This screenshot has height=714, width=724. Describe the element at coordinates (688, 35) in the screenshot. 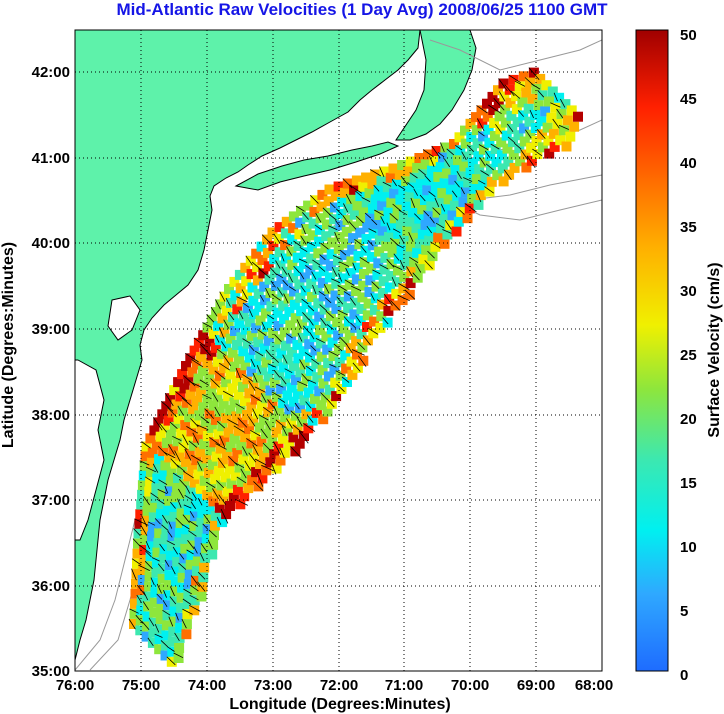

I see `colorbar-tick: 50` at that location.